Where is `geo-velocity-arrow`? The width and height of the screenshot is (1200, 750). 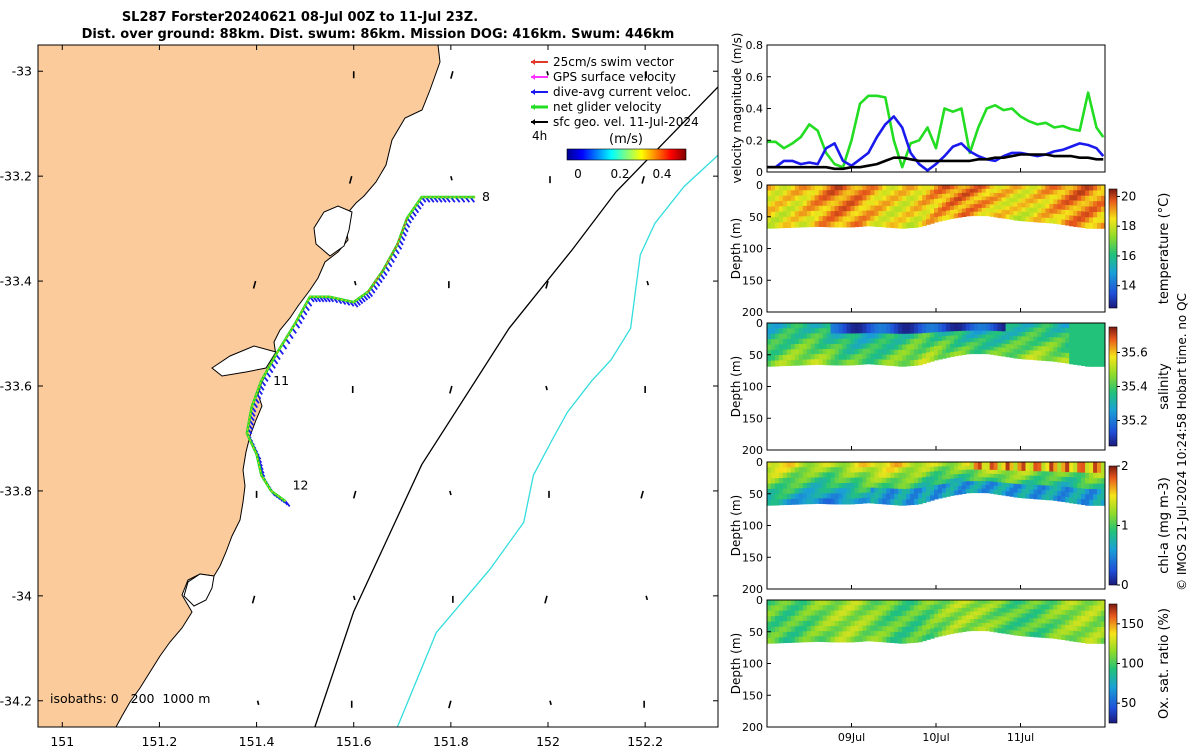 geo-velocity-arrow is located at coordinates (451, 178).